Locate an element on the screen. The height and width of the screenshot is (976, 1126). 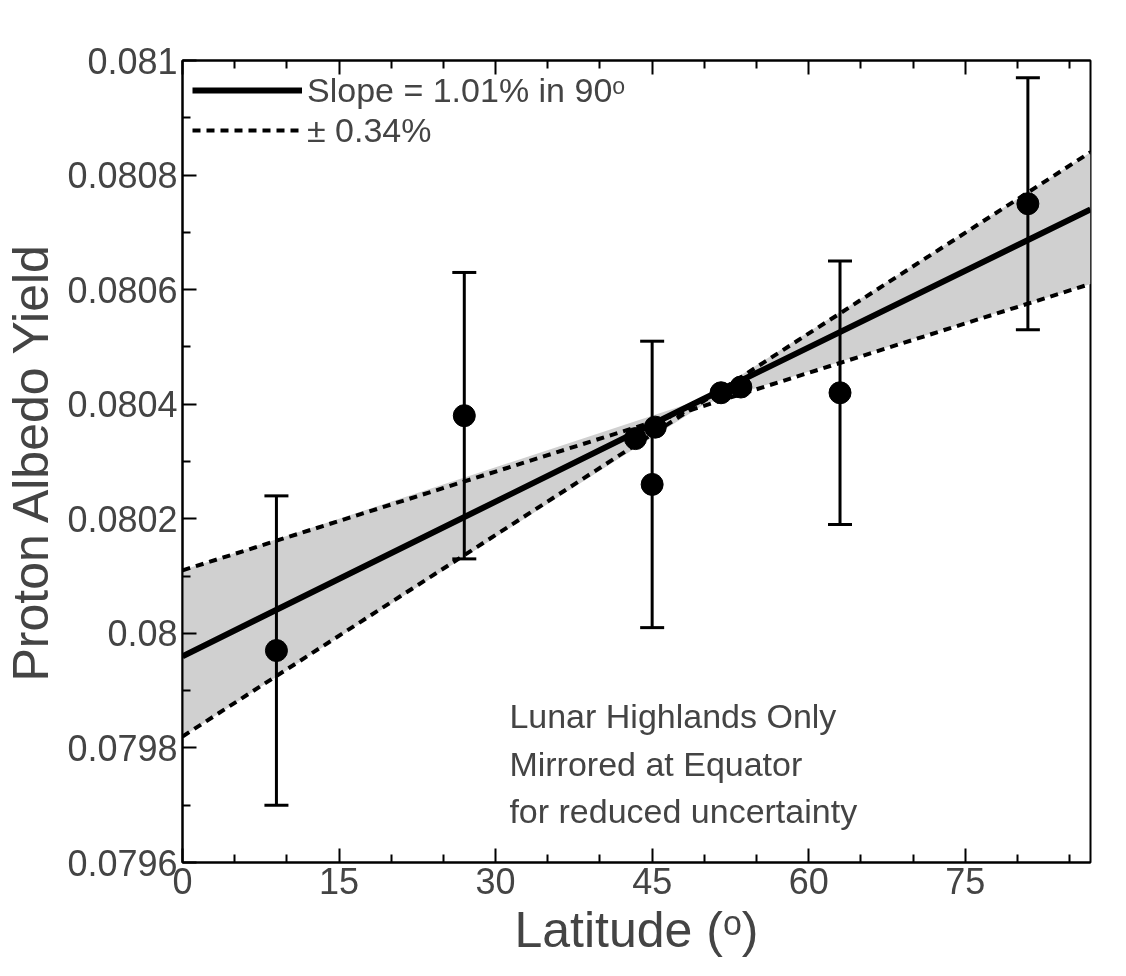
x-tick-label: 45 is located at coordinates (652, 881).